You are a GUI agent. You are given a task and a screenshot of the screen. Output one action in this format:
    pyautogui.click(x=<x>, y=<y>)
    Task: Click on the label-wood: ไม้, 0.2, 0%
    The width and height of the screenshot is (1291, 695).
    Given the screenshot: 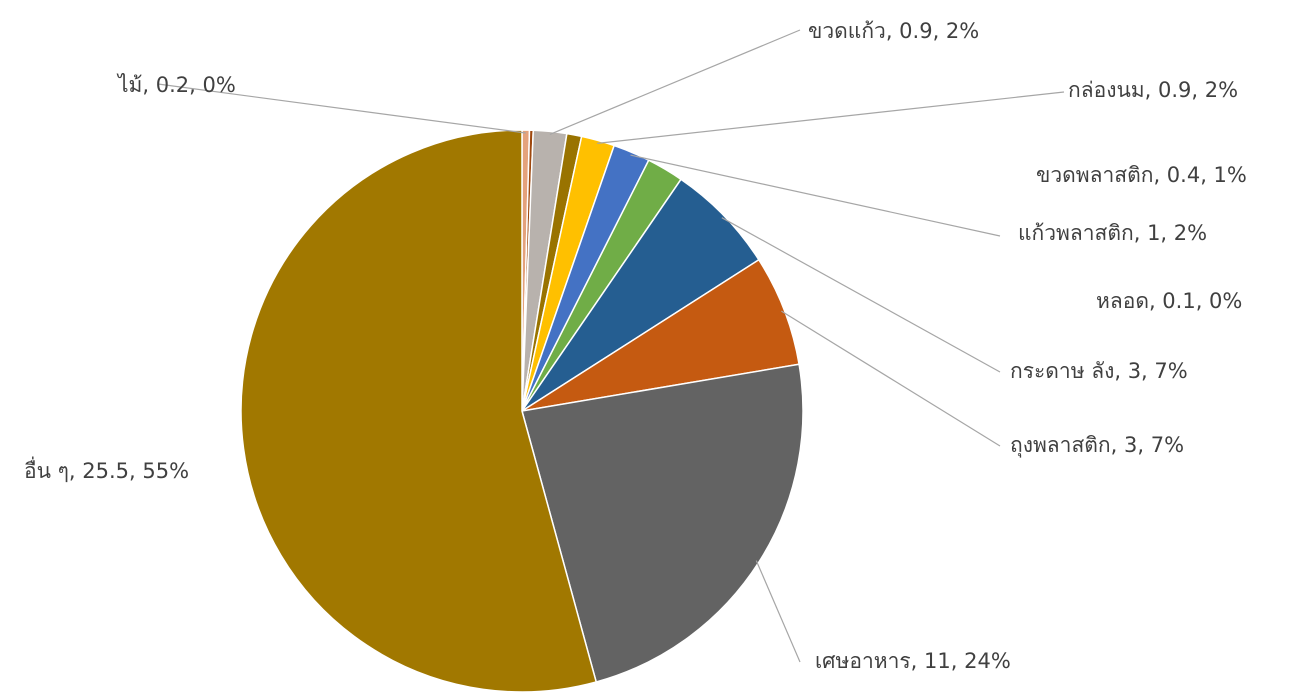 What is the action you would take?
    pyautogui.click(x=176, y=85)
    